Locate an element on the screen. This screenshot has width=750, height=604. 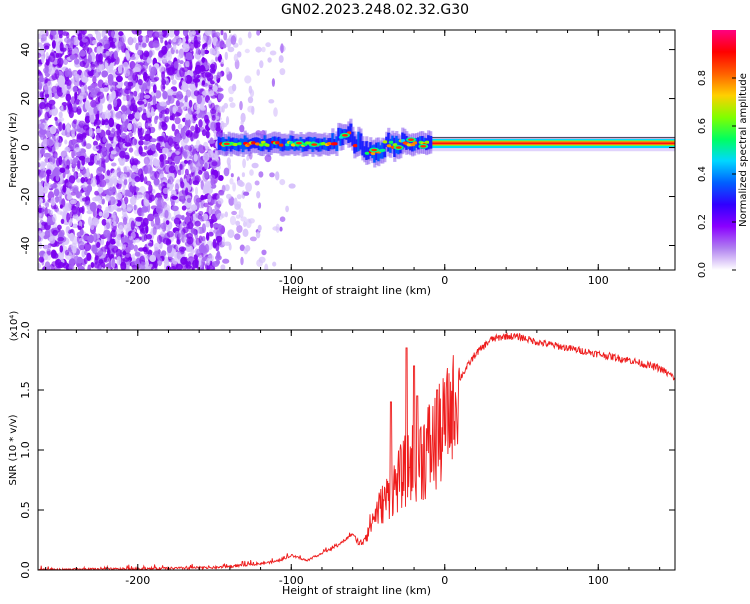
snr-ylabel: SNR (10 * v/v) is located at coordinates (13, 449).